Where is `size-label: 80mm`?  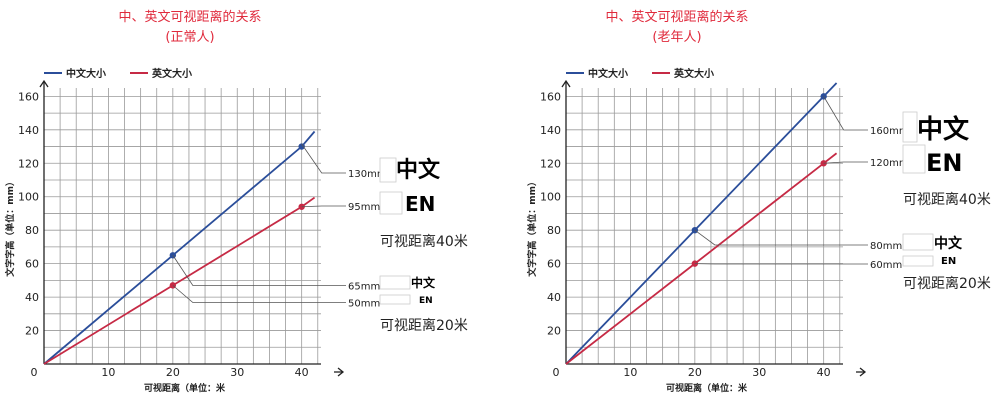
size-label: 80mm is located at coordinates (886, 246).